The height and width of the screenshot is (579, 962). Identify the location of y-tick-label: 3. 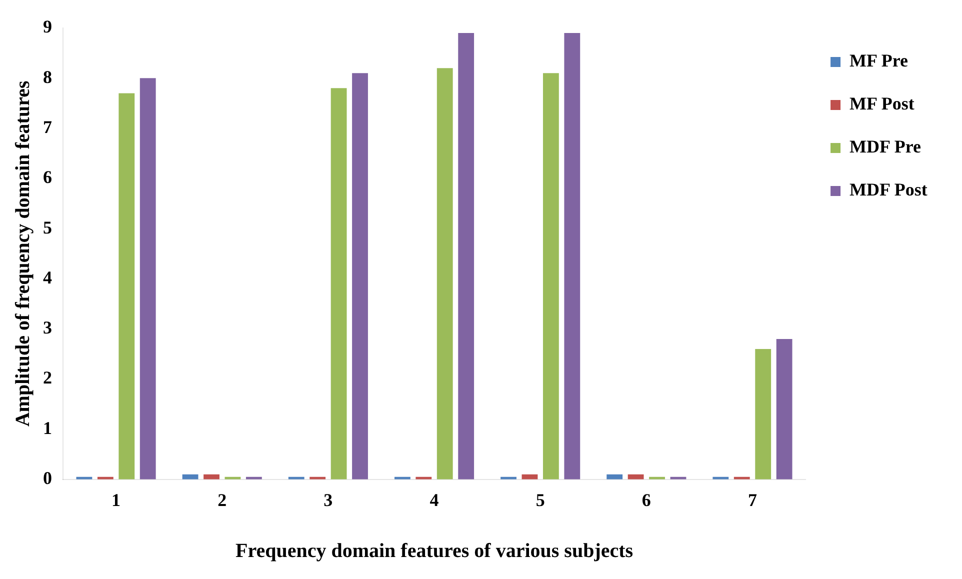
(47, 328).